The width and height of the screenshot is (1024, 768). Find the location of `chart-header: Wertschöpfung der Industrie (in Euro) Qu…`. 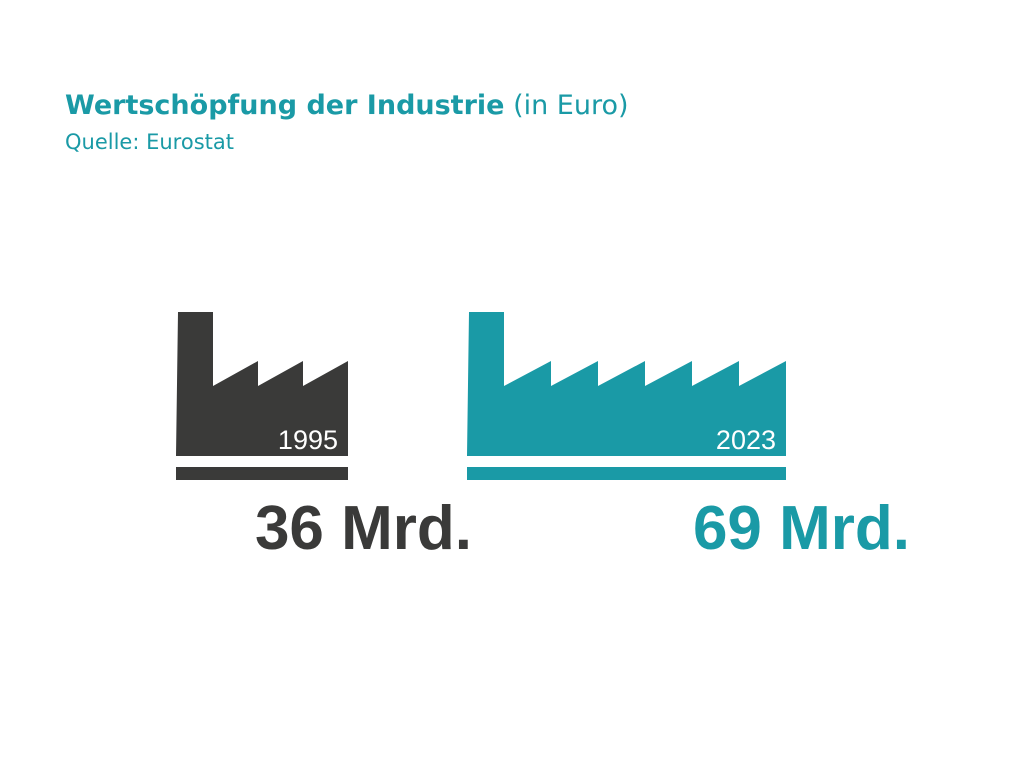

chart-header: Wertschöpfung der Industrie (in Euro) Qu… is located at coordinates (347, 122).